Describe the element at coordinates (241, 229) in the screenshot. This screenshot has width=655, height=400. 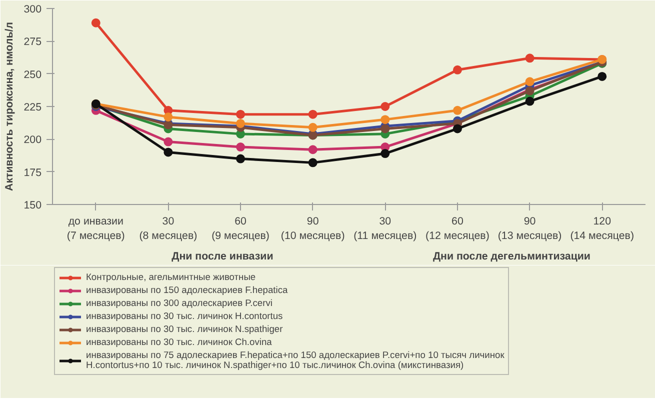
I see `x-tick-label: 60 (9 месяцев)` at that location.